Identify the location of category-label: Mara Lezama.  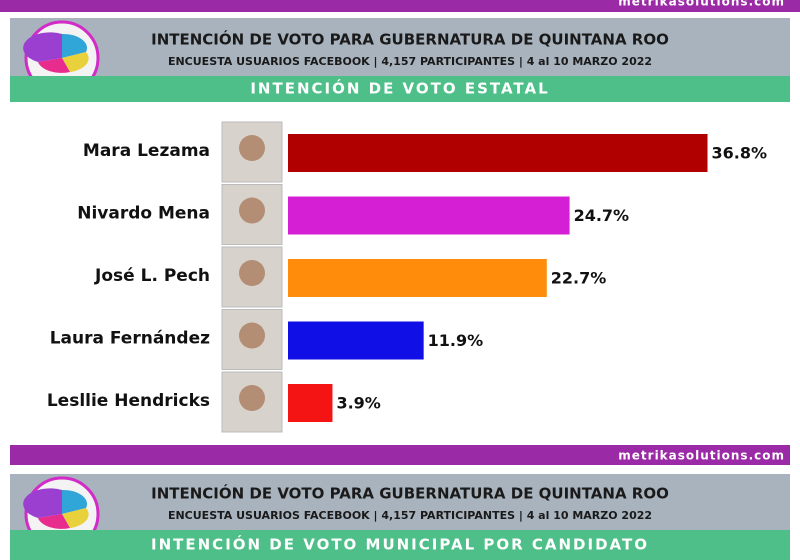
(146, 151).